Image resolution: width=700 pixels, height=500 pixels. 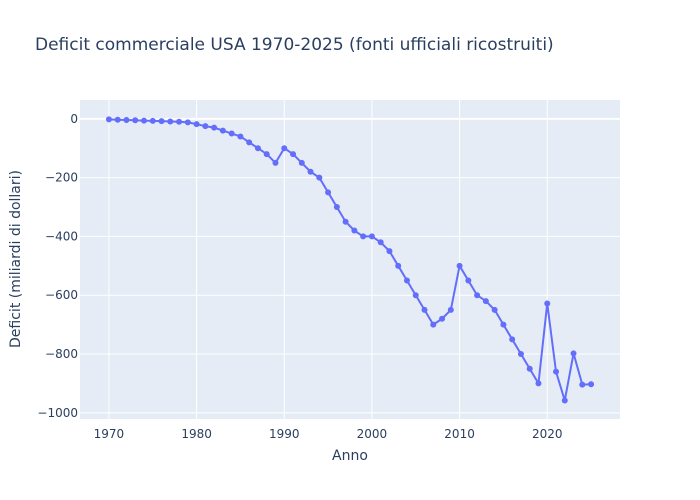 What do you see at coordinates (350, 456) in the screenshot?
I see `x-axis-title: Anno` at bounding box center [350, 456].